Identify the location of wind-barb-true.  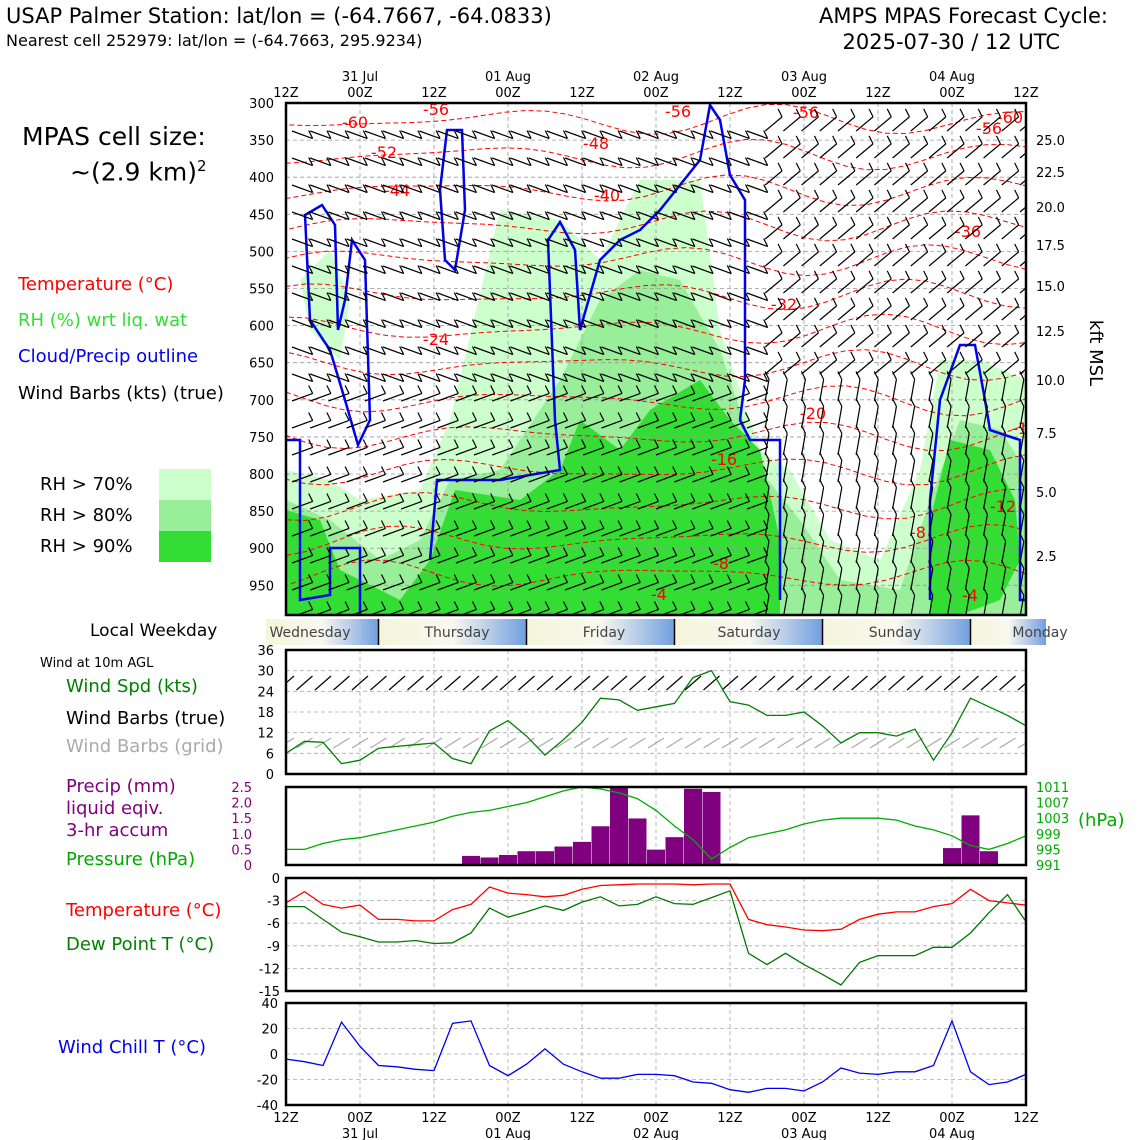
(415, 683).